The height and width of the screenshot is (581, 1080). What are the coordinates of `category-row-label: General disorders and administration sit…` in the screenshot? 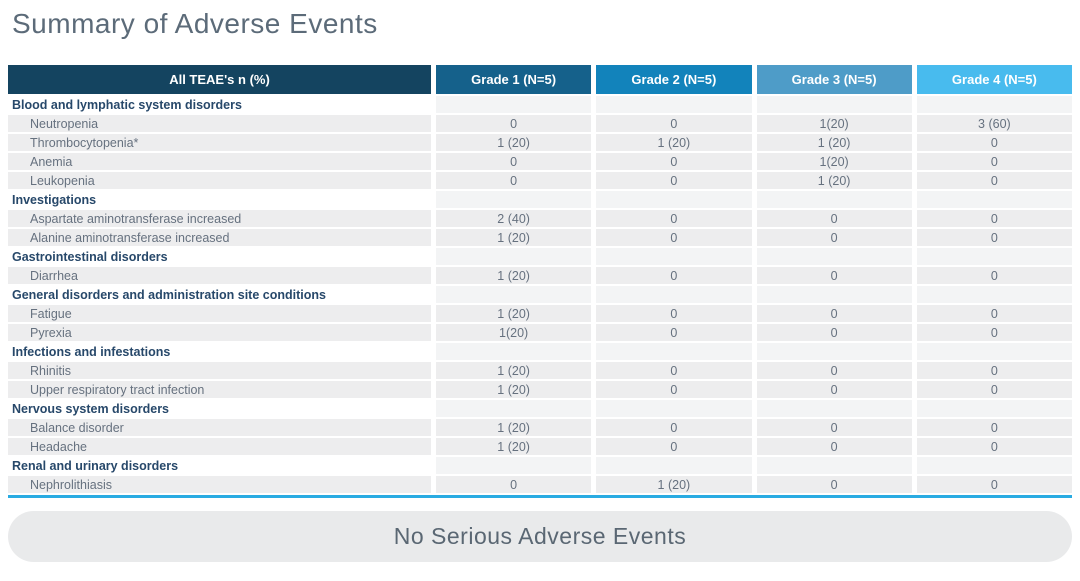 It's located at (219, 294).